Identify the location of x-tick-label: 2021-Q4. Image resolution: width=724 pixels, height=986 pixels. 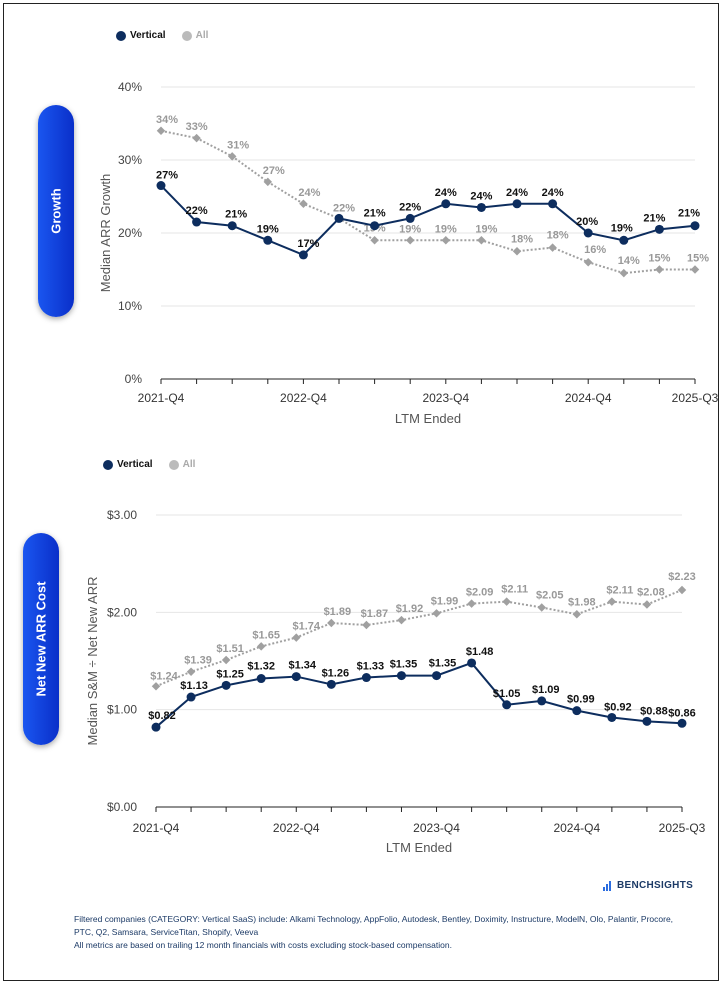
(161, 398).